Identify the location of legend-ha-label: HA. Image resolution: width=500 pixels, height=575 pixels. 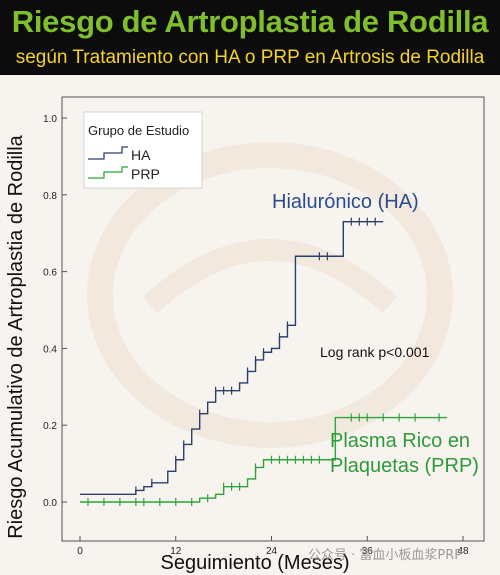
(141, 155).